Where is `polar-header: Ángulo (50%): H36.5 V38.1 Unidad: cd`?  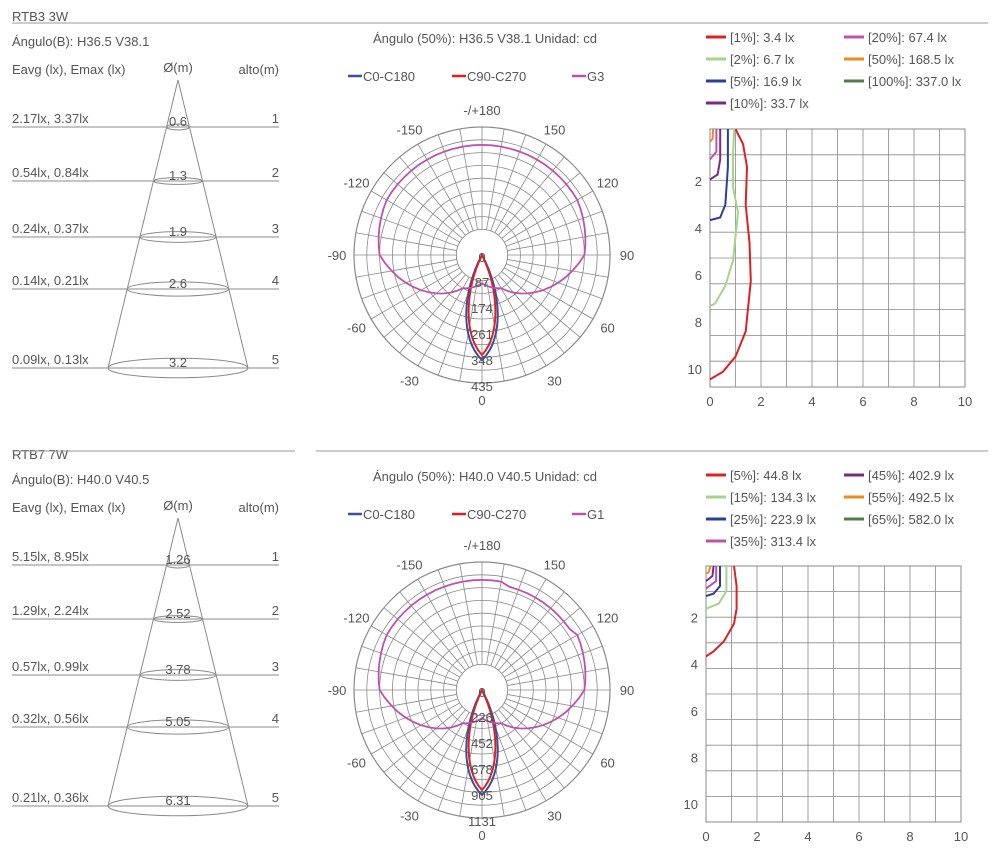
polar-header: Ángulo (50%): H36.5 V38.1 Unidad: cd is located at coordinates (485, 38).